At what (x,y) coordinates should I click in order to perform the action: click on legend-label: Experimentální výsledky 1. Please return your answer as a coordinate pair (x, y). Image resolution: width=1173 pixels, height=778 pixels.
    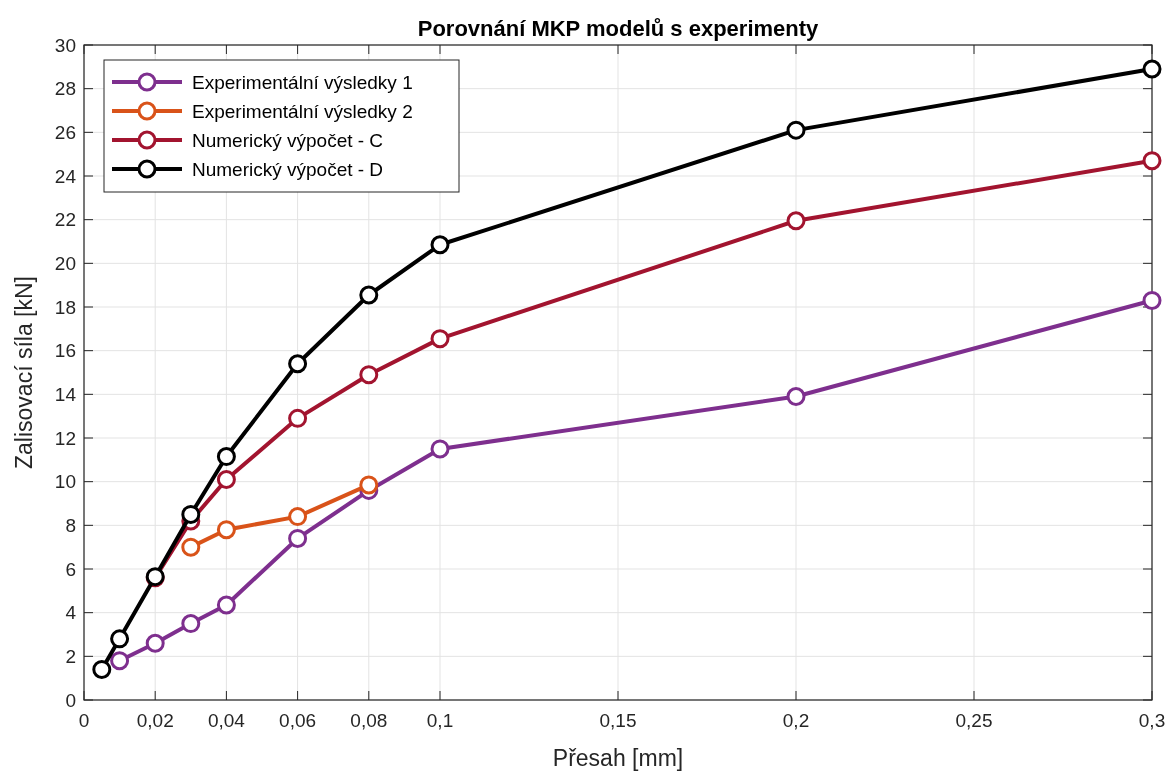
    Looking at the image, I should click on (302, 82).